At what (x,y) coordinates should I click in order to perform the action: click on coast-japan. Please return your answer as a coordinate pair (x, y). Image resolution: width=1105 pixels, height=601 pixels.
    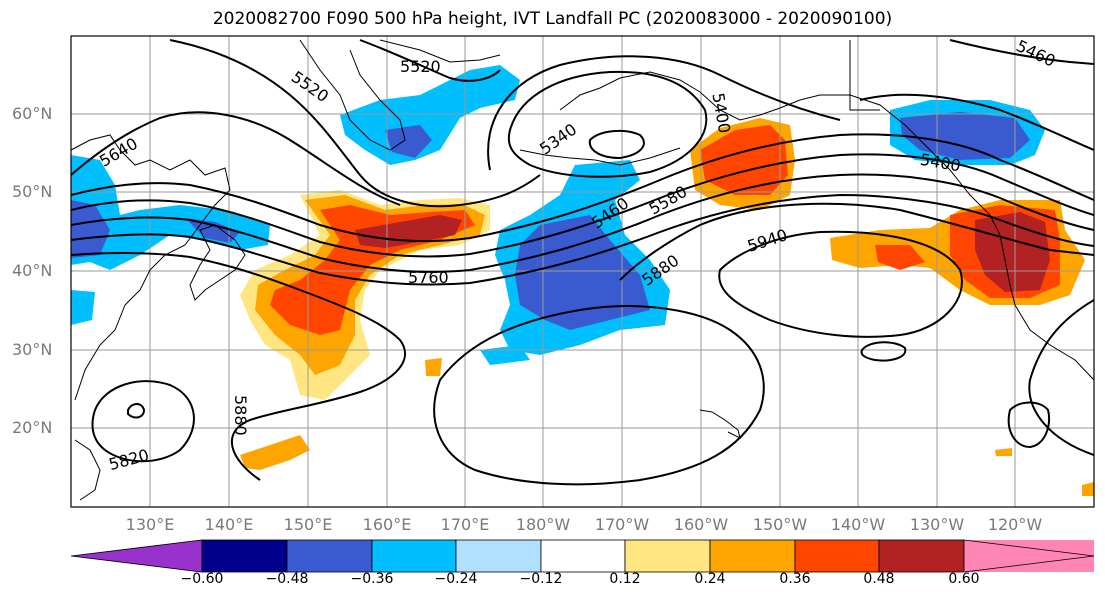
    Looking at the image, I should click on (217, 262).